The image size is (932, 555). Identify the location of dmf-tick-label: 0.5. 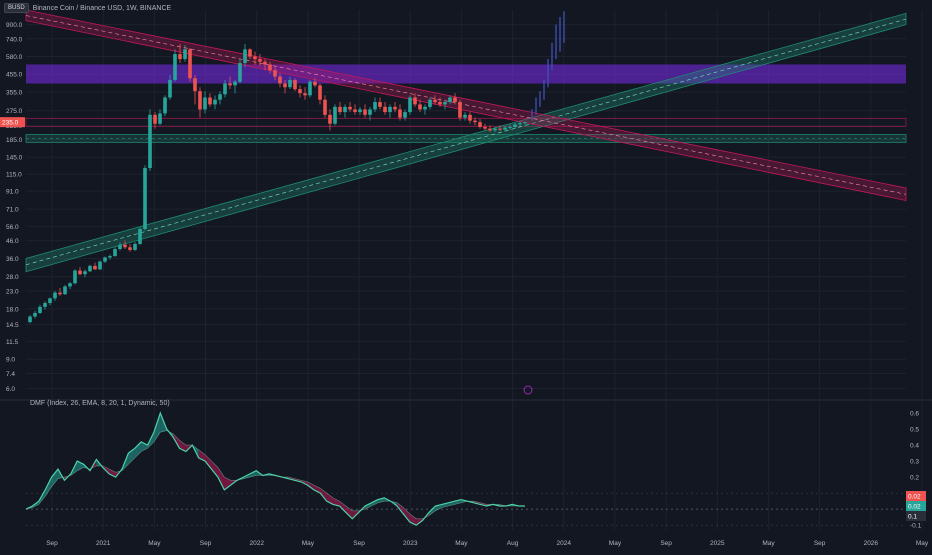
(914, 430).